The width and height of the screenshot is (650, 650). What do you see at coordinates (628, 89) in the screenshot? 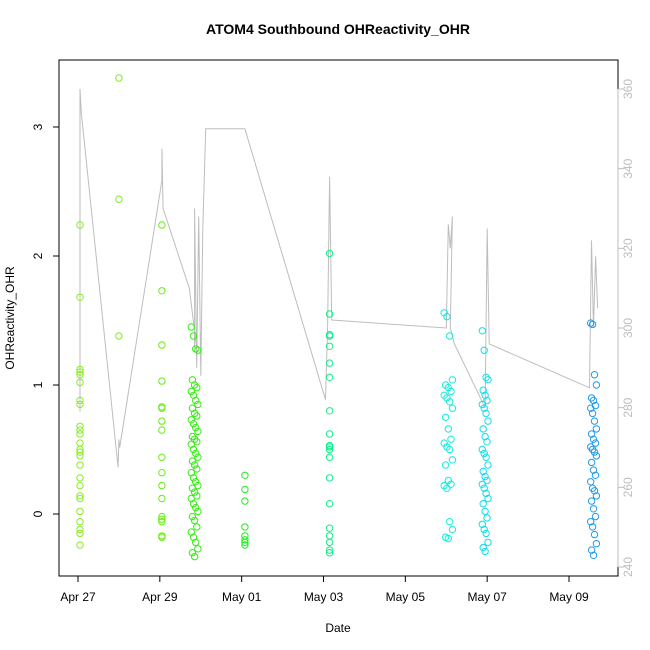
I see `y2-tick-label: 360` at bounding box center [628, 89].